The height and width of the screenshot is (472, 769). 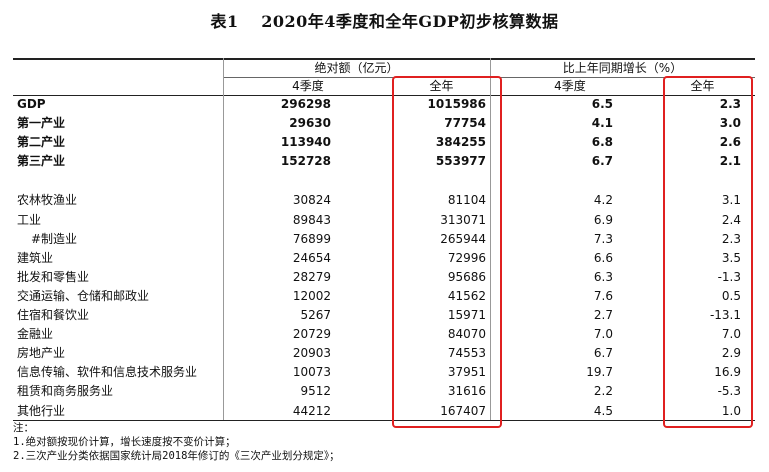 I want to click on row-label: 工业, so click(x=29, y=219).